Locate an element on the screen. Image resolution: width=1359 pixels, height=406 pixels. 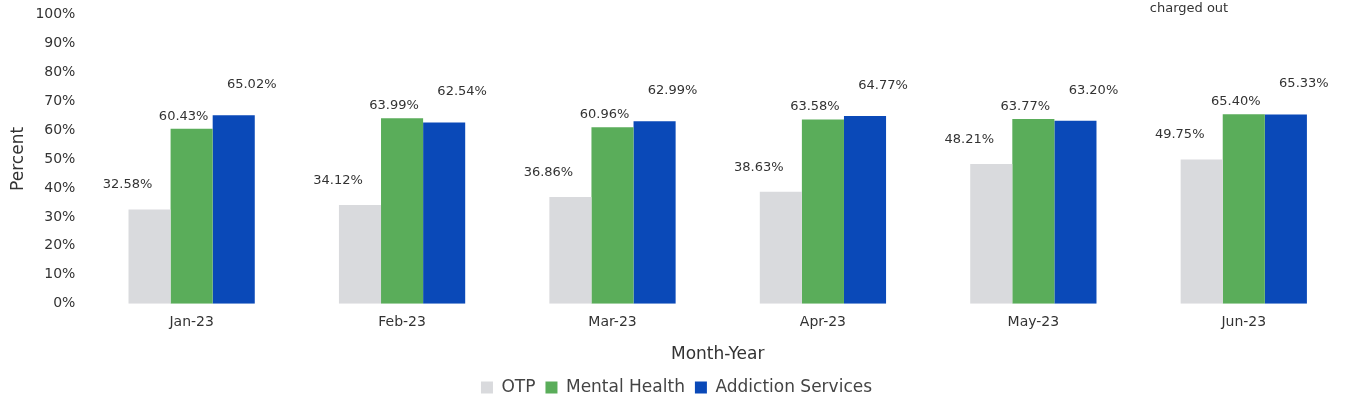
data-label: 36.86% is located at coordinates (548, 171).